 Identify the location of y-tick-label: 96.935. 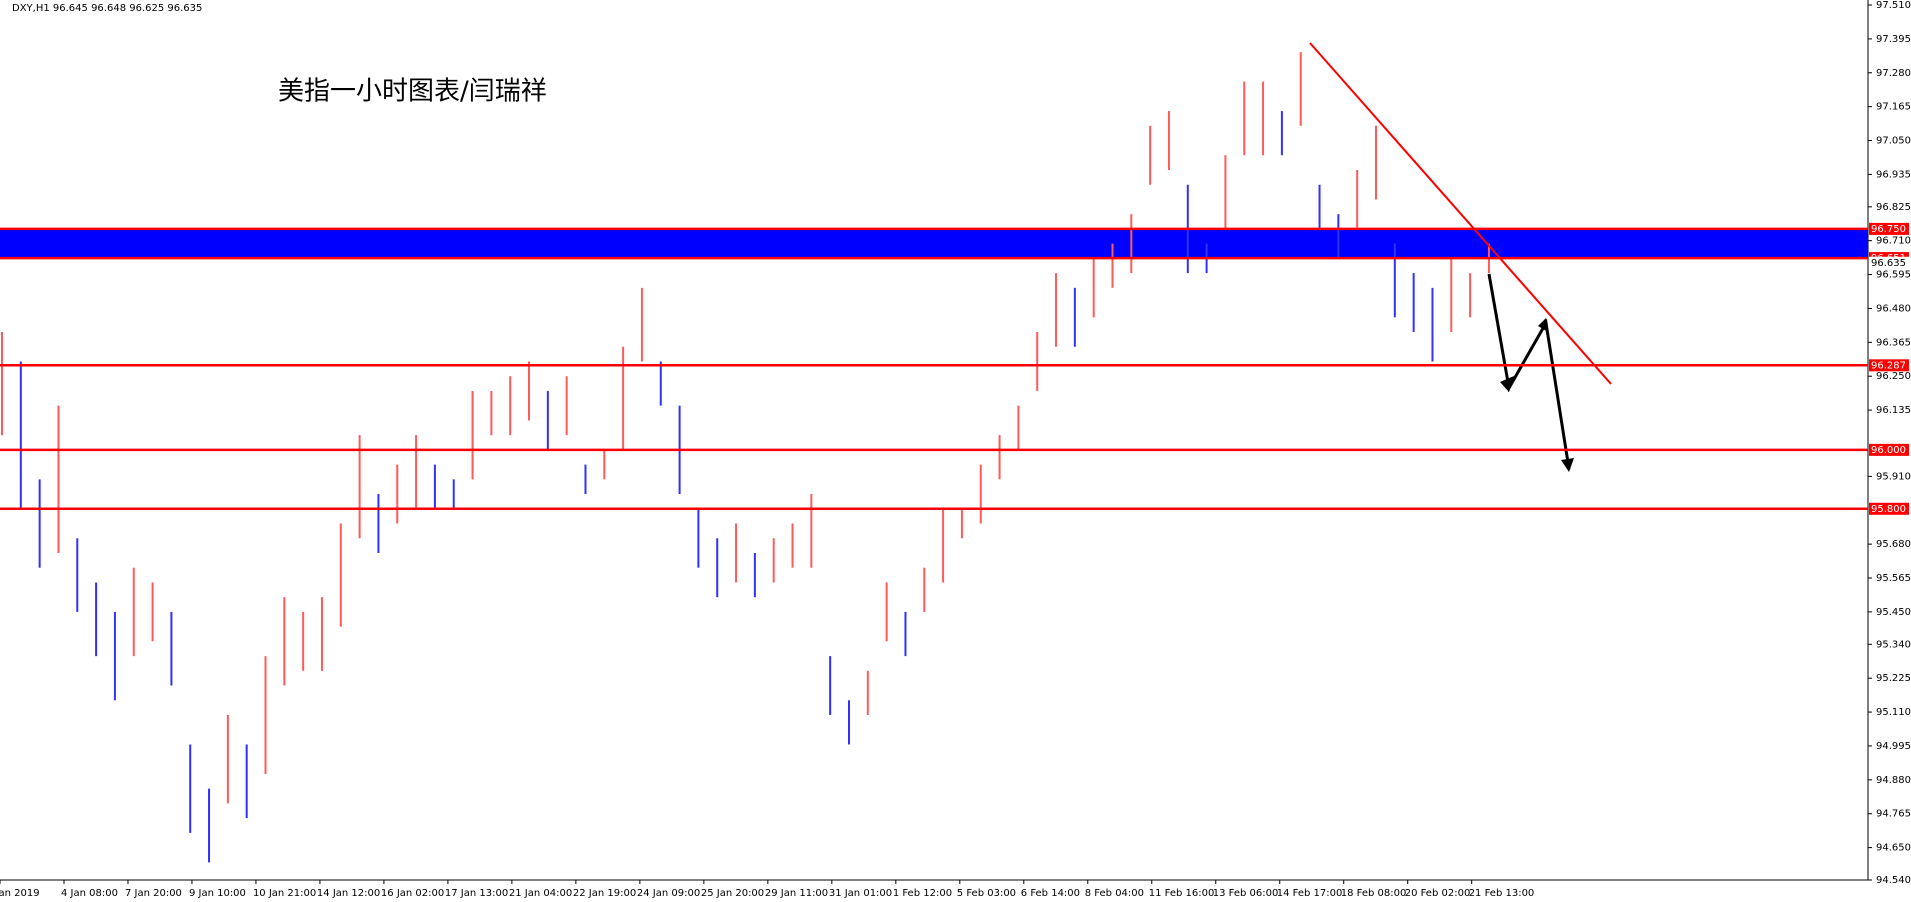
(1893, 174).